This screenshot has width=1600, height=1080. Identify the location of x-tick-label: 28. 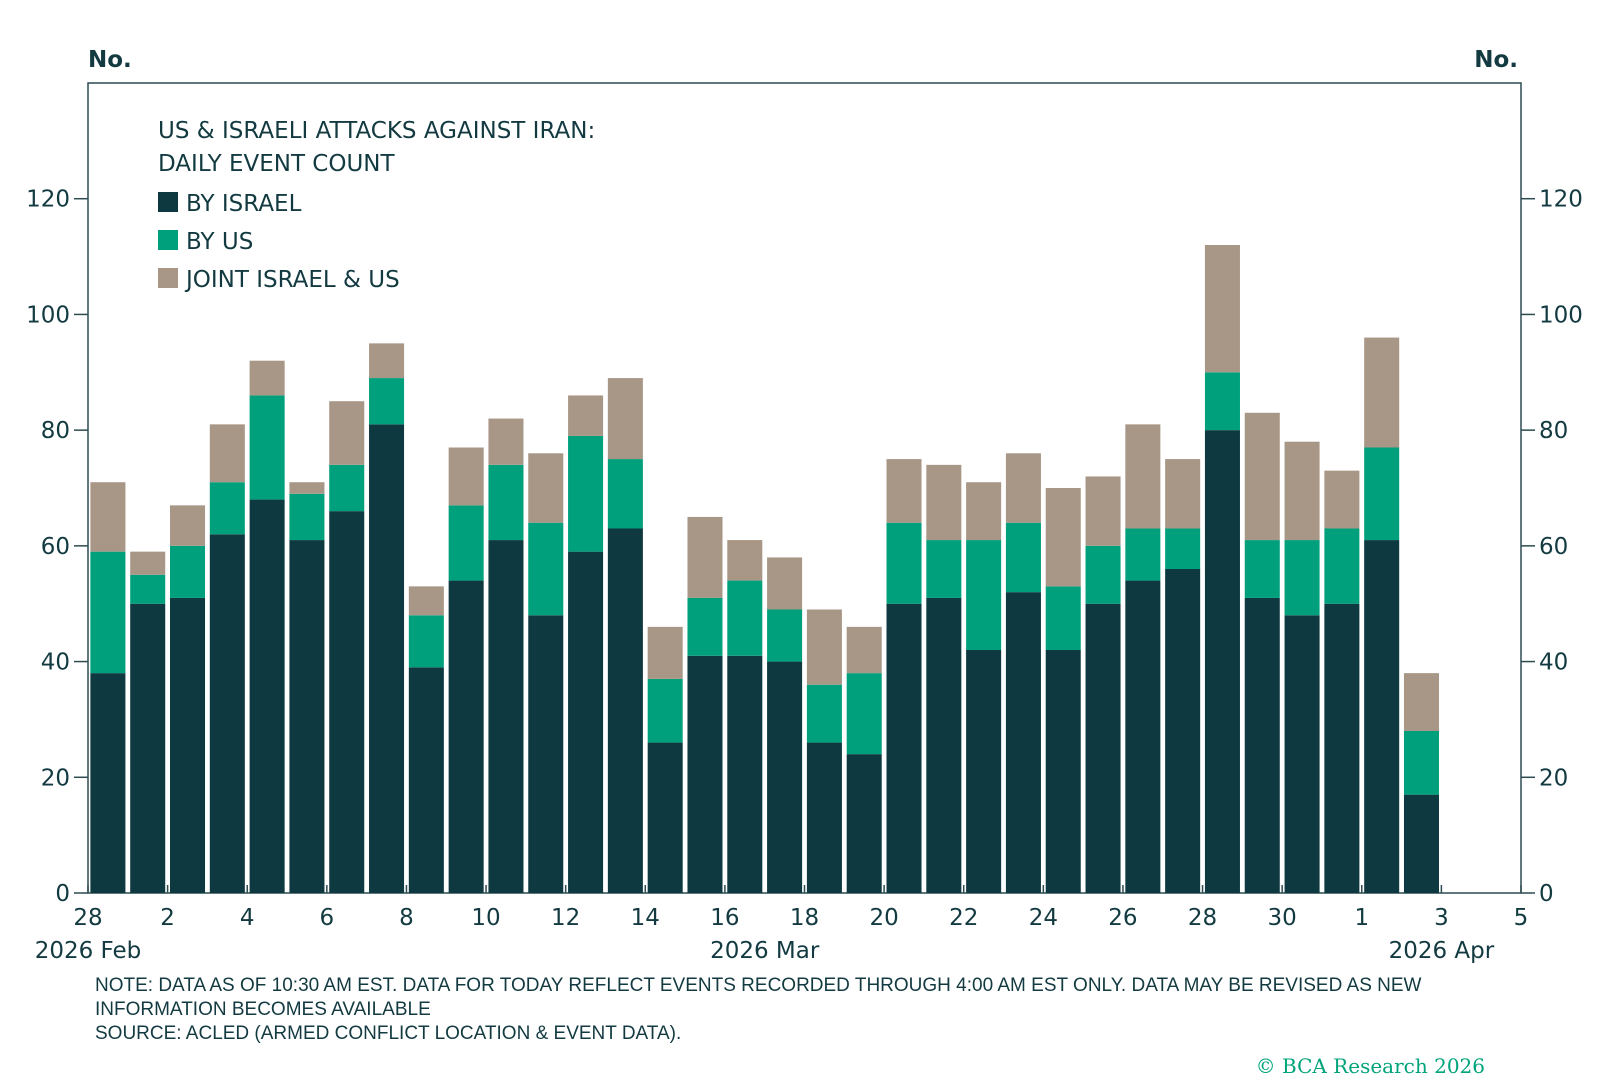
(1202, 918).